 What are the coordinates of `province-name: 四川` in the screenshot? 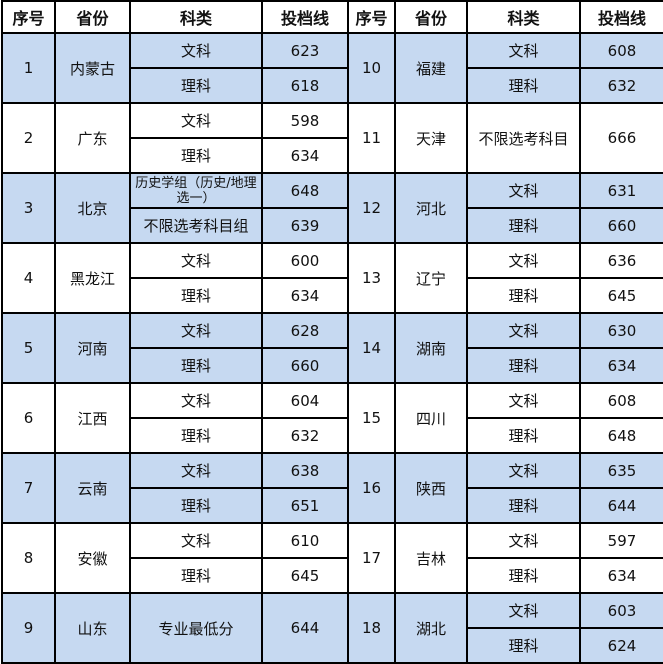 It's located at (431, 418).